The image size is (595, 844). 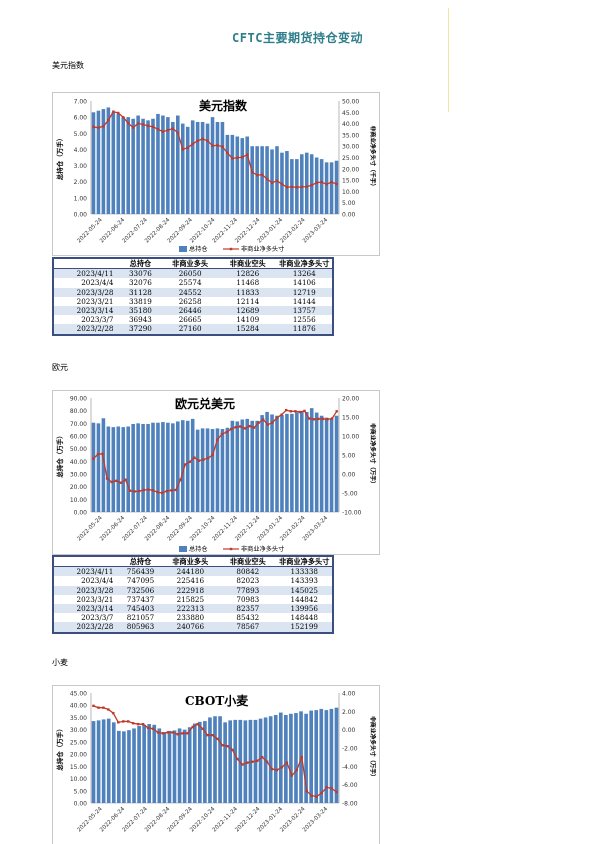 What do you see at coordinates (78, 706) in the screenshot?
I see `y-tick-label: 40.00` at bounding box center [78, 706].